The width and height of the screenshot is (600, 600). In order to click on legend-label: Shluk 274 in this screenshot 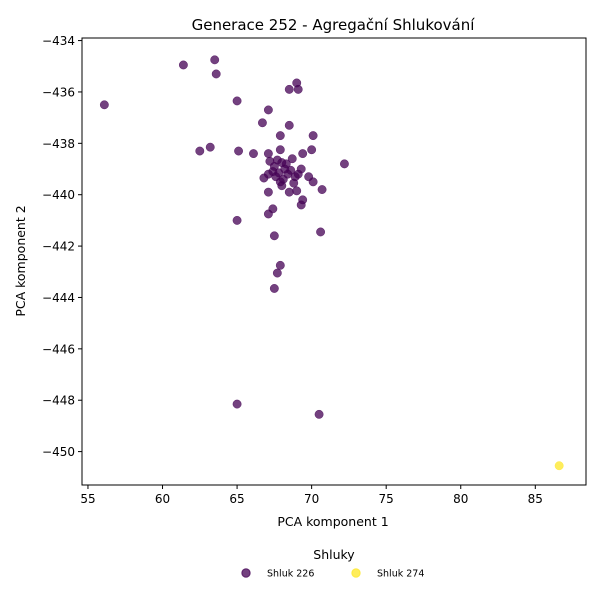, I will do `click(400, 574)`.